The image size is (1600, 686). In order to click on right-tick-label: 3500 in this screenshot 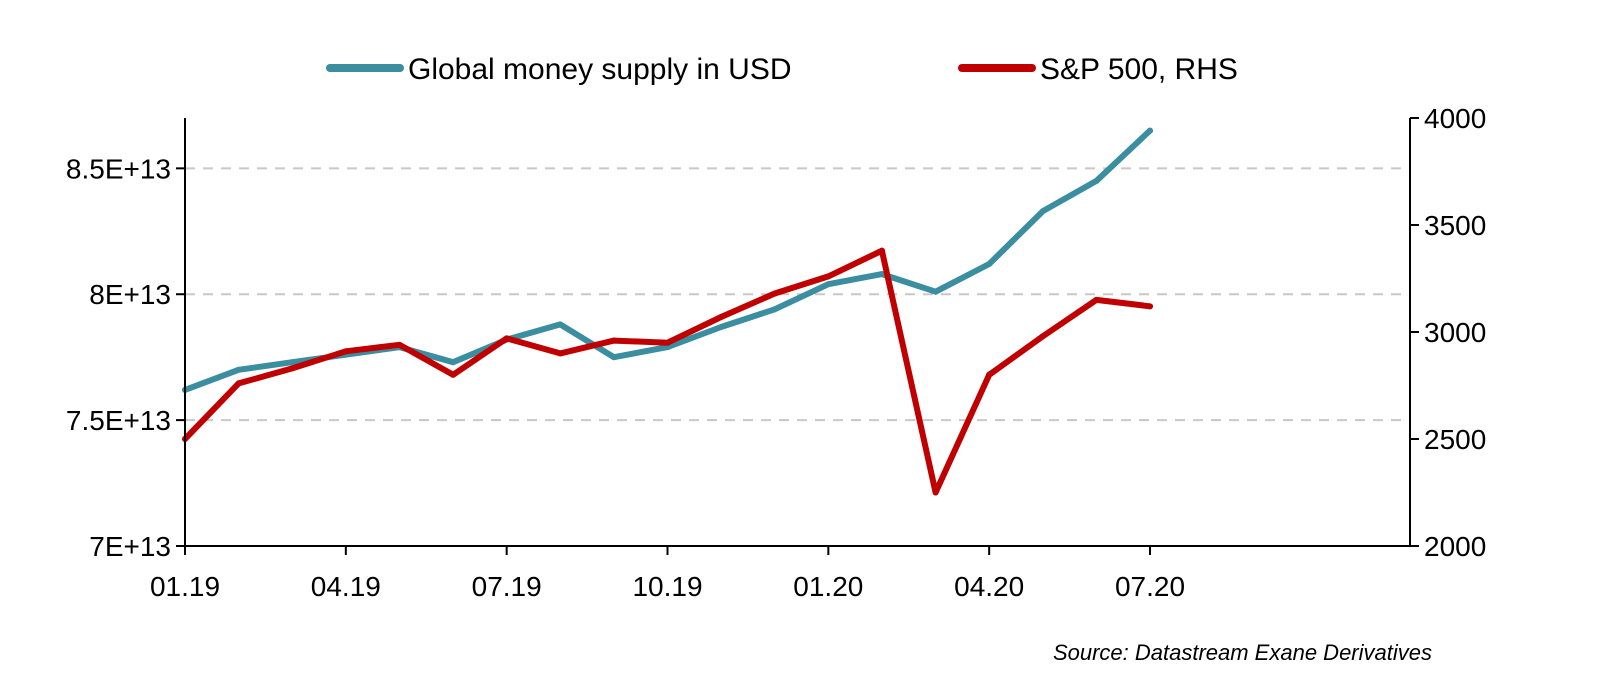, I will do `click(1455, 225)`.